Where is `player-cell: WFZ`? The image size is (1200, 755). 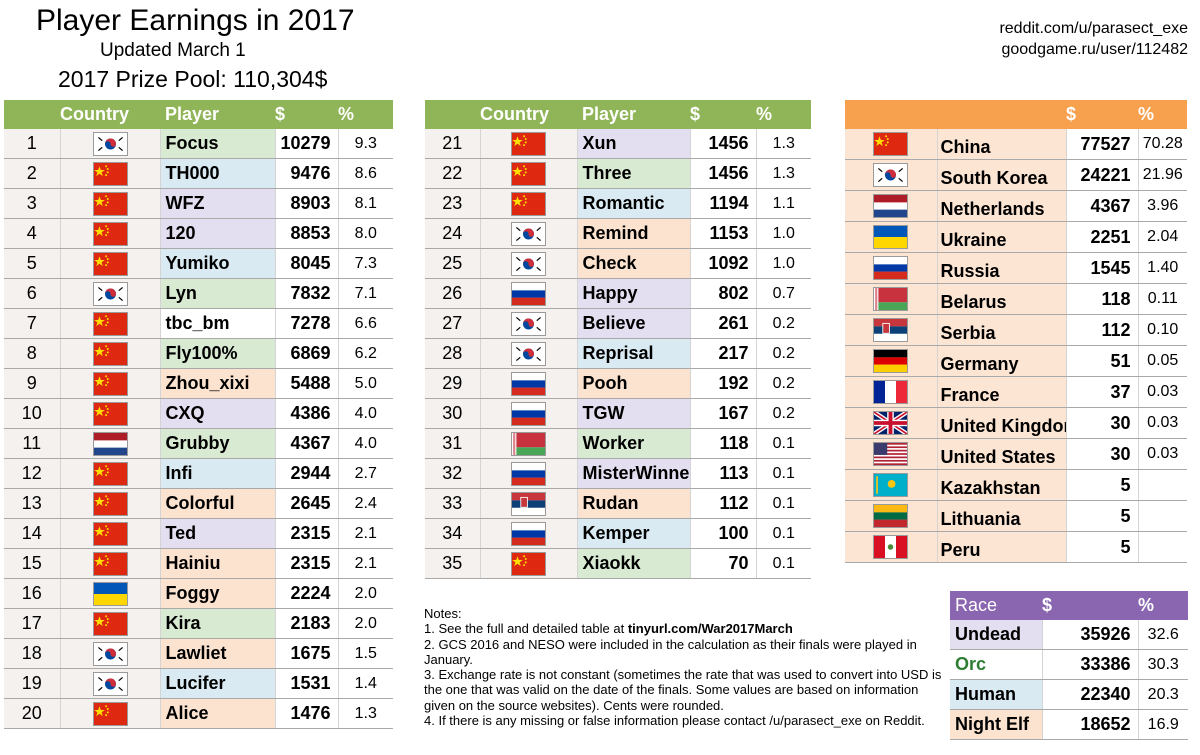 player-cell: WFZ is located at coordinates (217, 203).